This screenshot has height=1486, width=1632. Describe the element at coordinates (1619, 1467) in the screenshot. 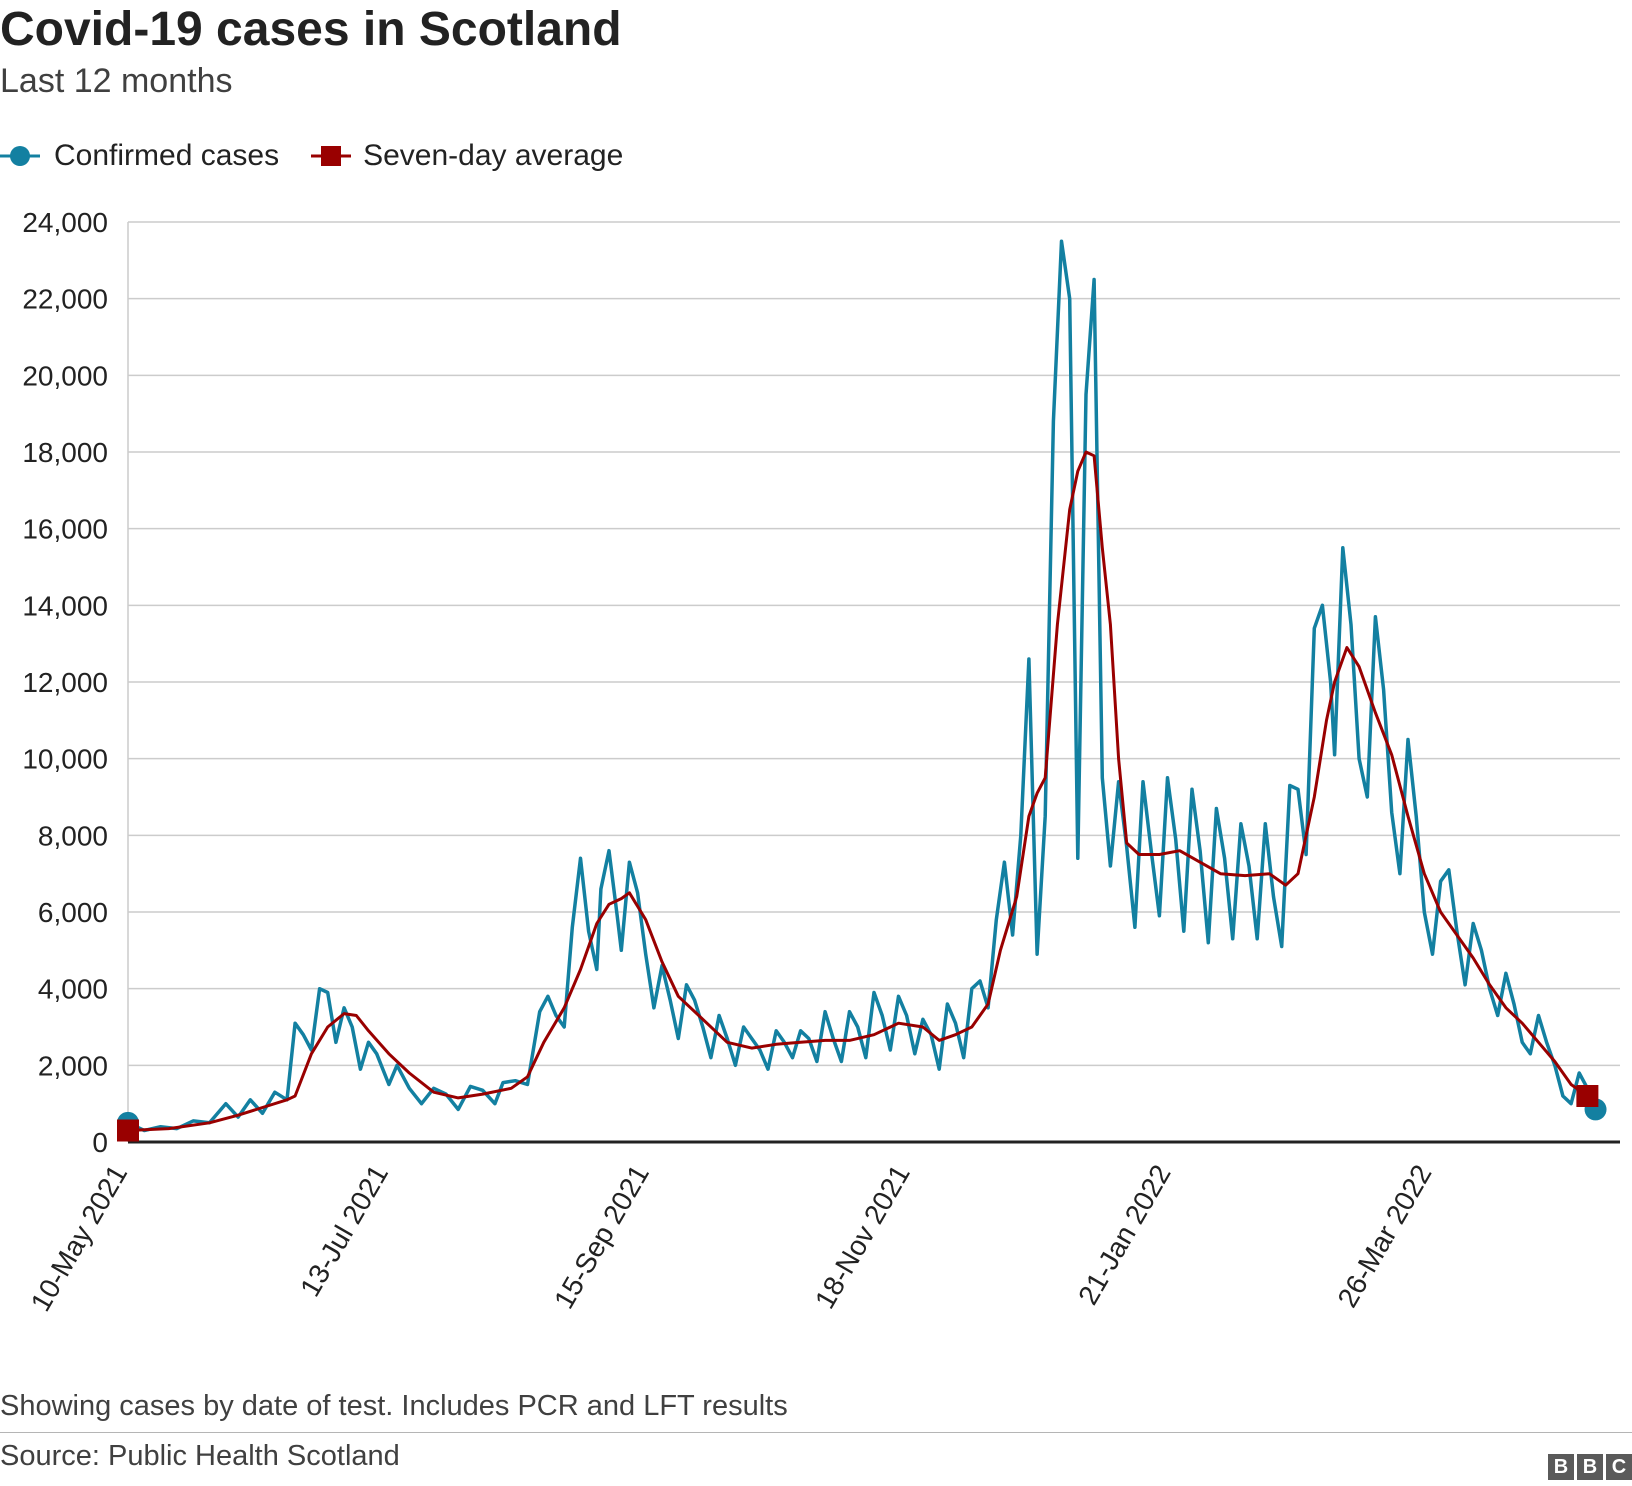

I see `bbc-logo-letter: C` at that location.